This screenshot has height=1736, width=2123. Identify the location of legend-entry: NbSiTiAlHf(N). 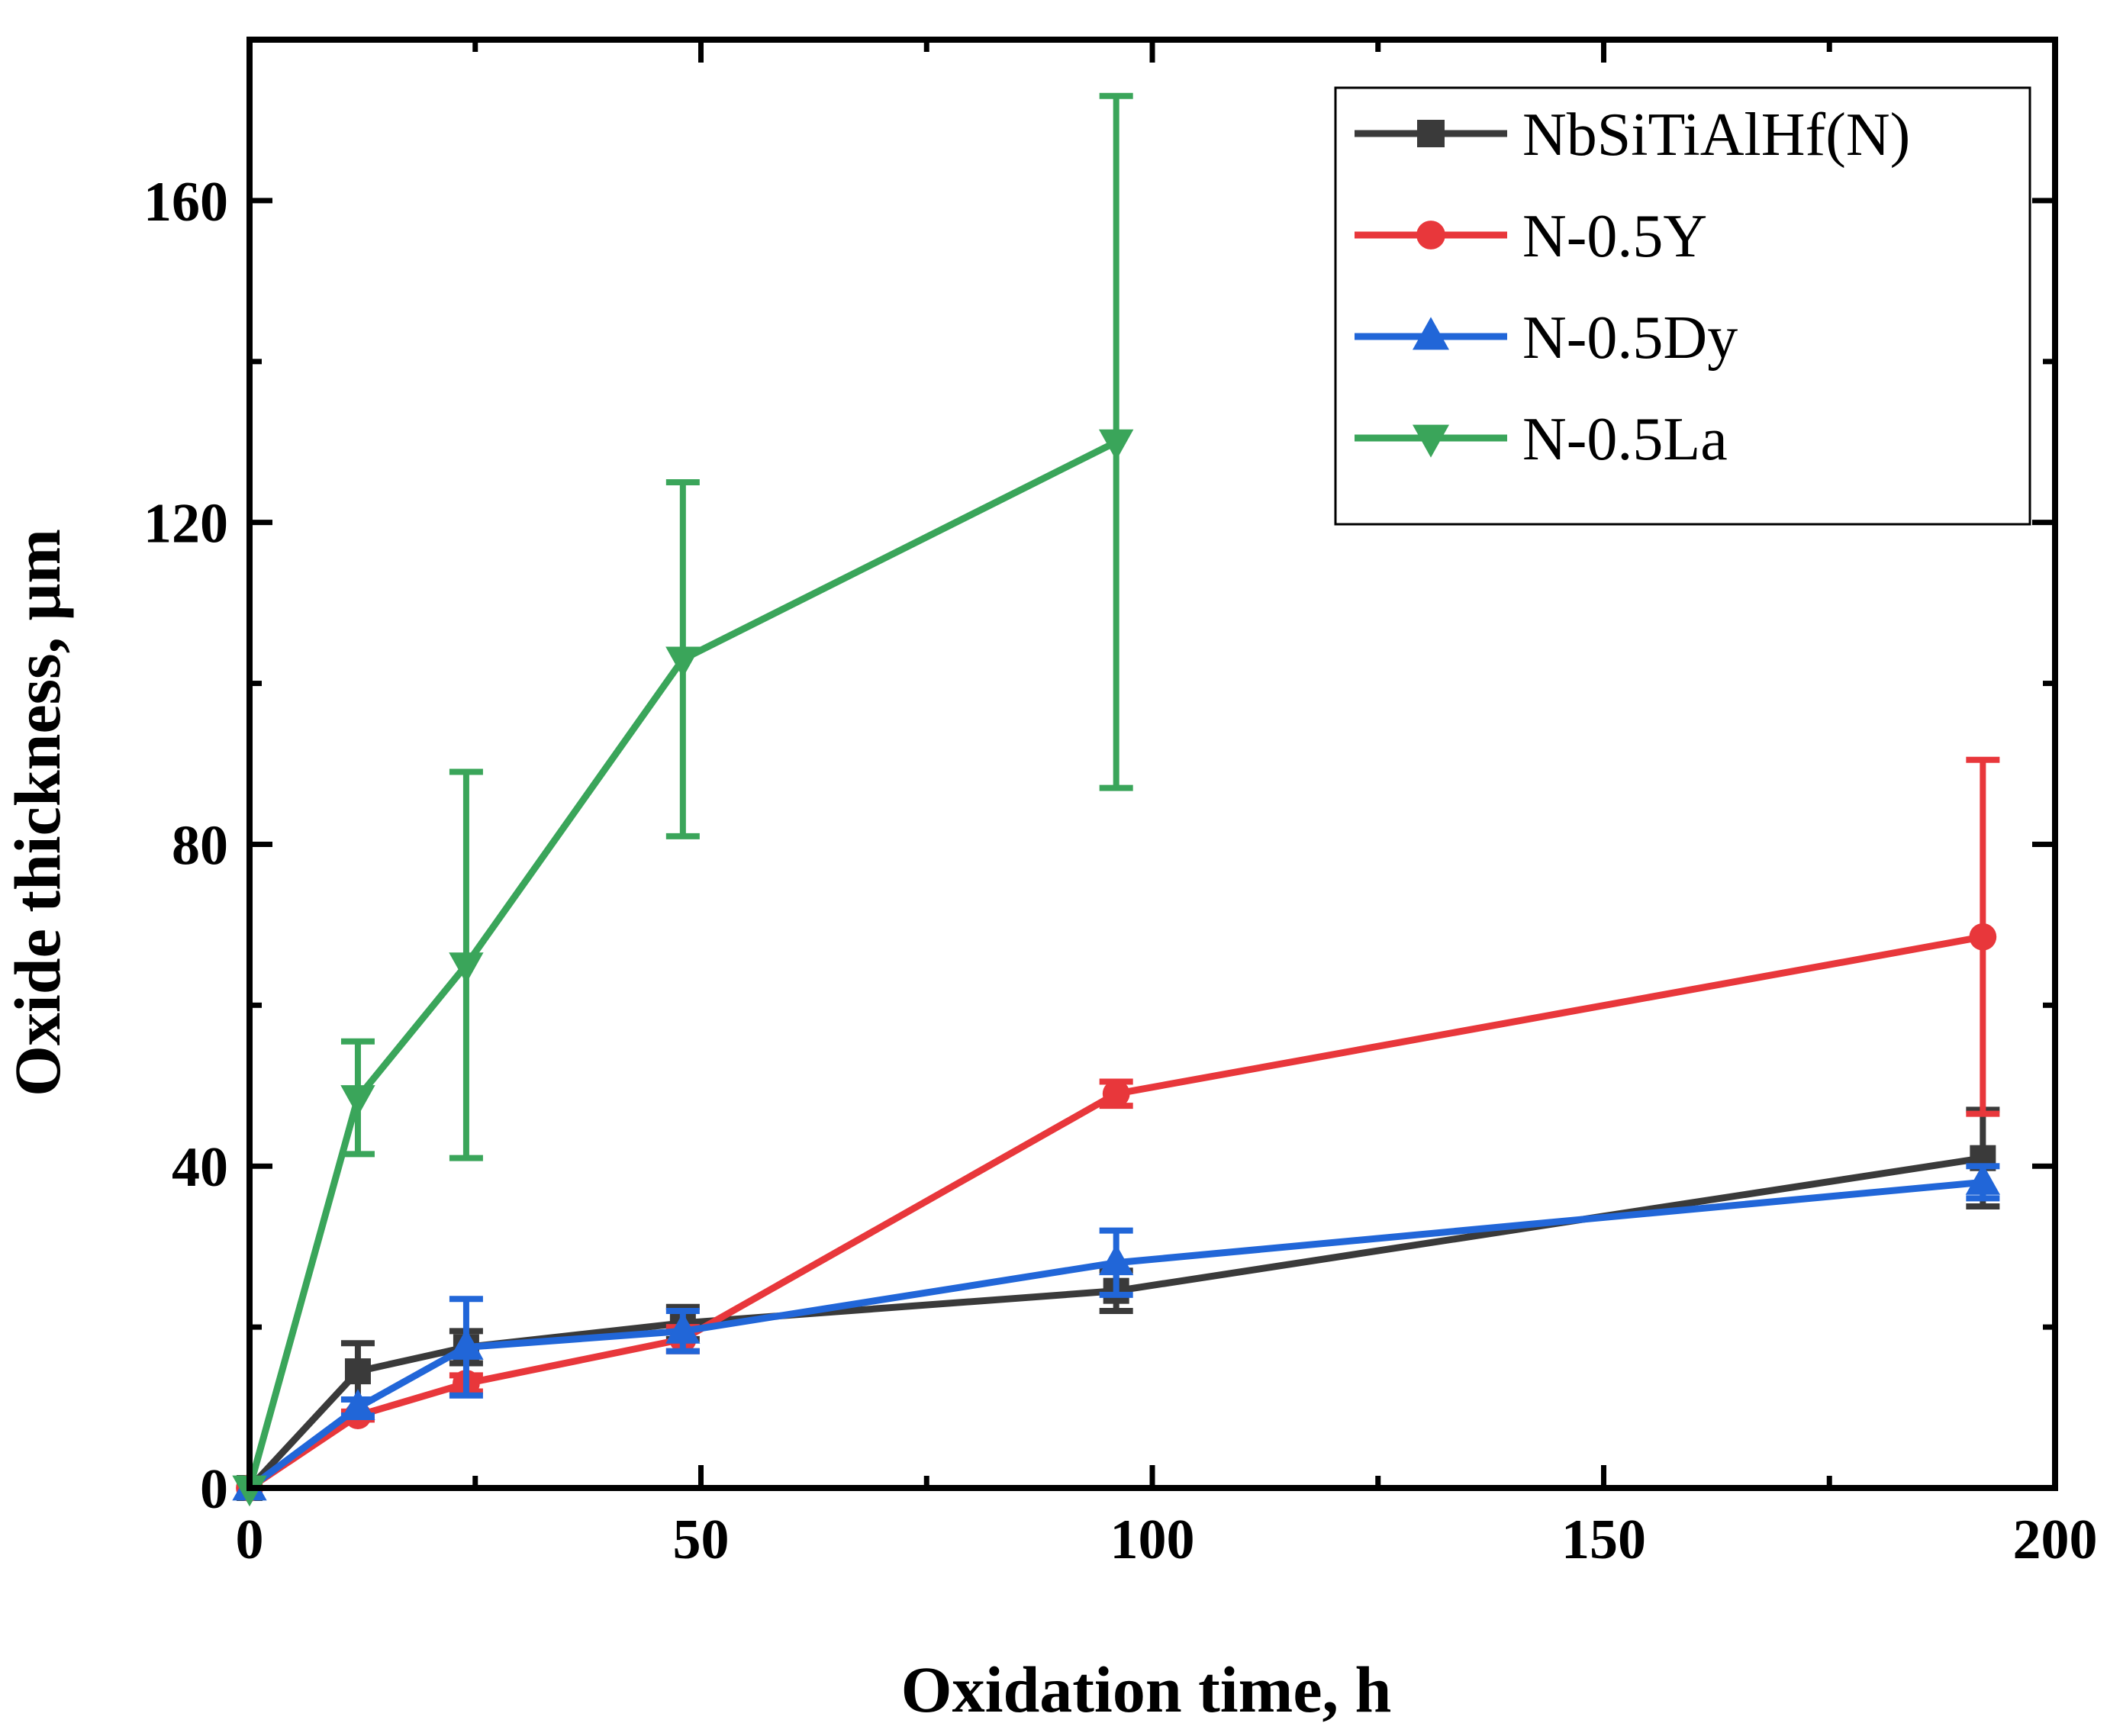
(1632, 135).